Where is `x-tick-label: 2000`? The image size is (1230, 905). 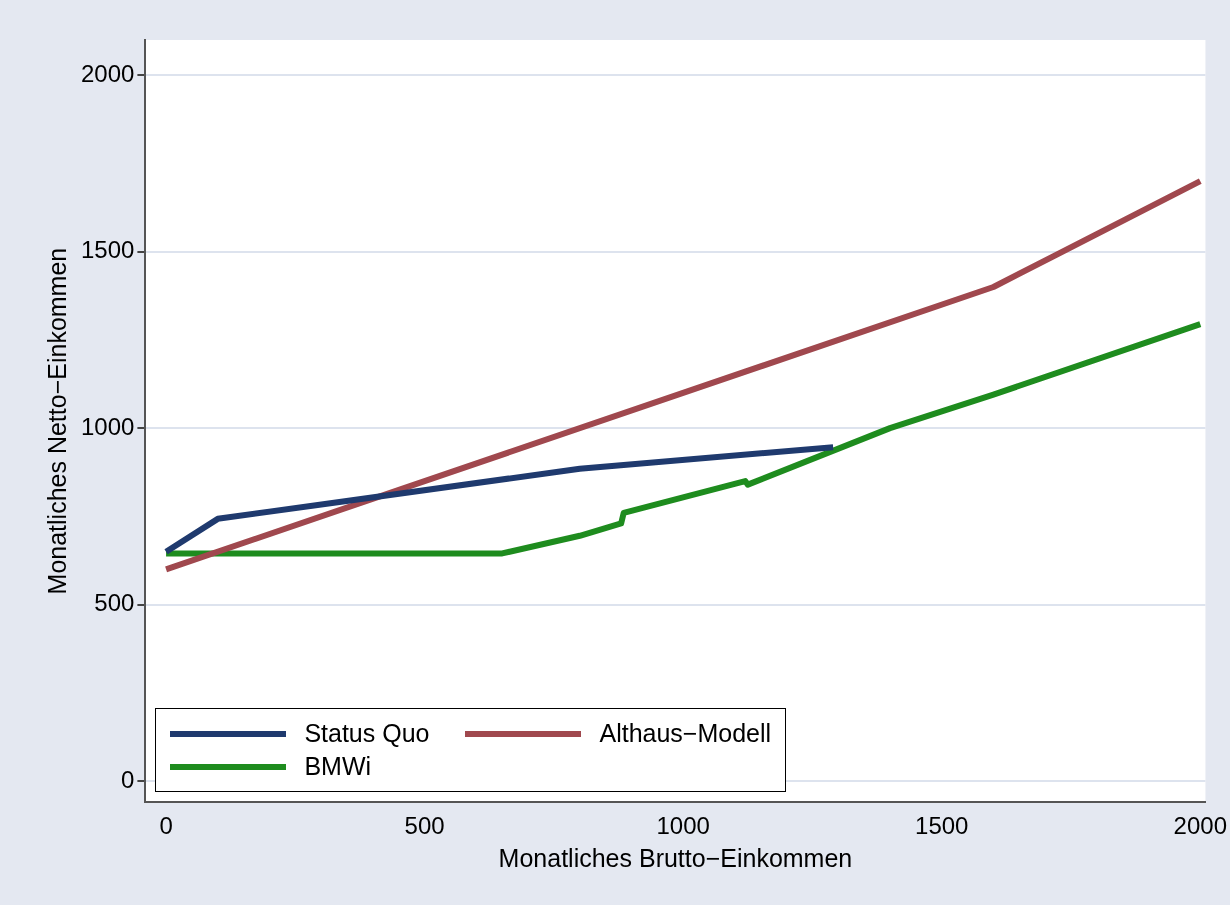
x-tick-label: 2000 is located at coordinates (1200, 826).